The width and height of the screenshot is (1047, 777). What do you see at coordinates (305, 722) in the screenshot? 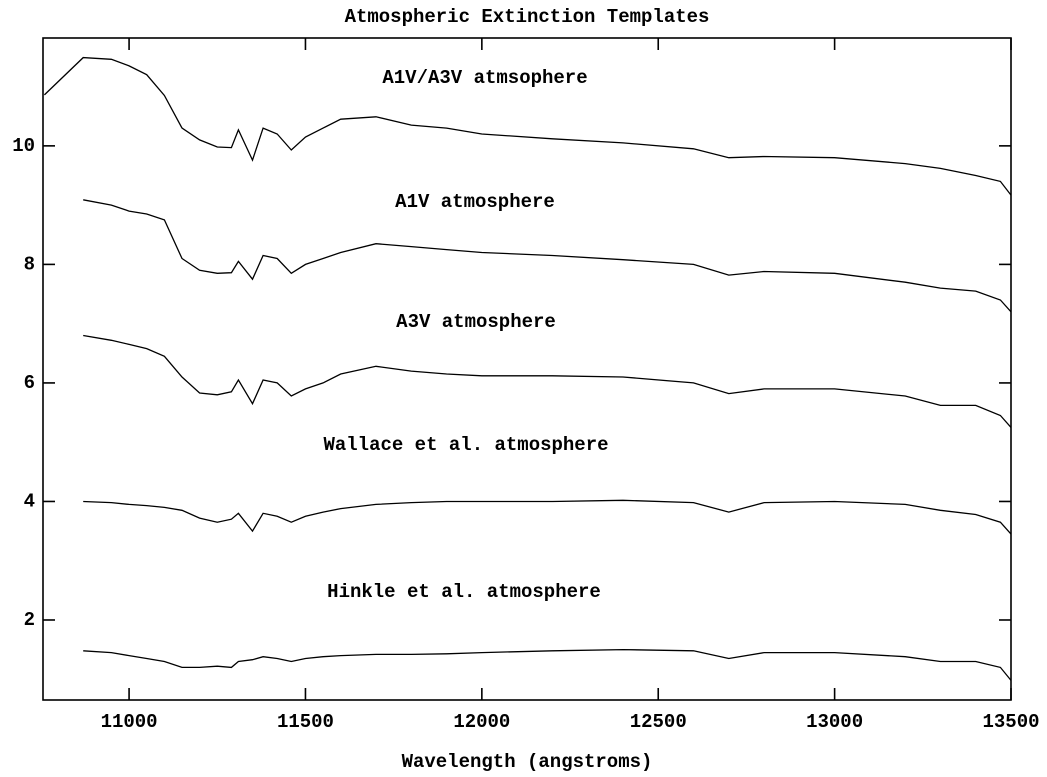
I see `x-tick-label: 11500` at bounding box center [305, 722].